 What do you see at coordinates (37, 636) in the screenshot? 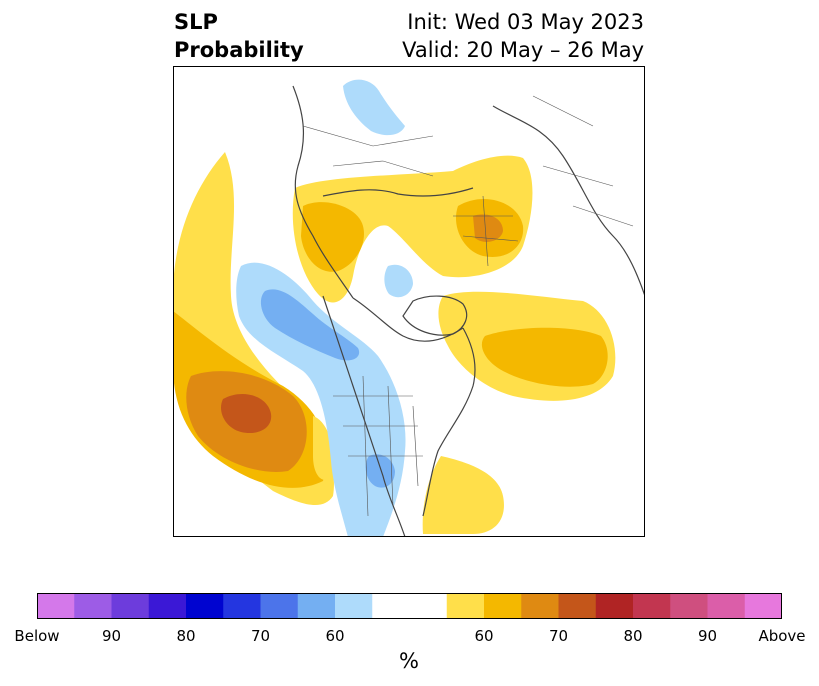
I see `colorbar-tick-label: Below` at bounding box center [37, 636].